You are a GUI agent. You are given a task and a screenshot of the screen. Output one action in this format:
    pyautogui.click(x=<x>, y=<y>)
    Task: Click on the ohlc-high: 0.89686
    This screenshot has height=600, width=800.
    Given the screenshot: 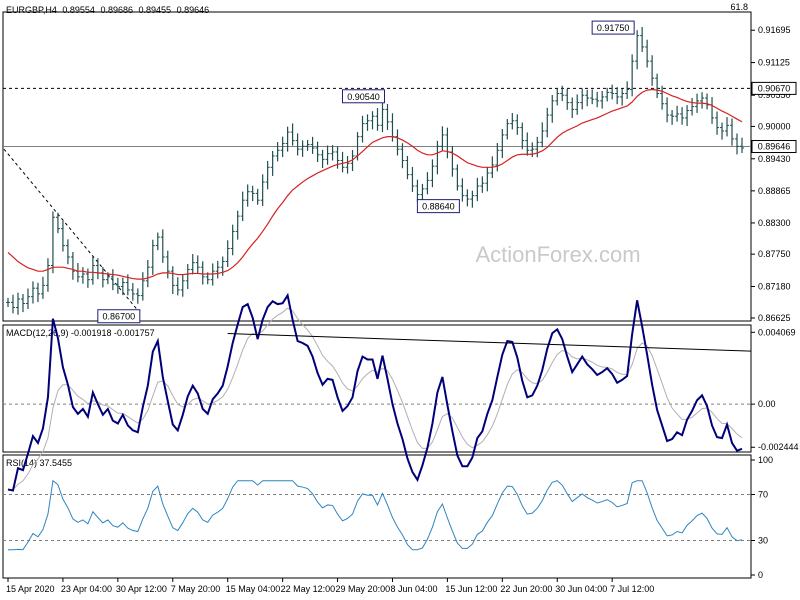 What is the action you would take?
    pyautogui.click(x=116, y=10)
    